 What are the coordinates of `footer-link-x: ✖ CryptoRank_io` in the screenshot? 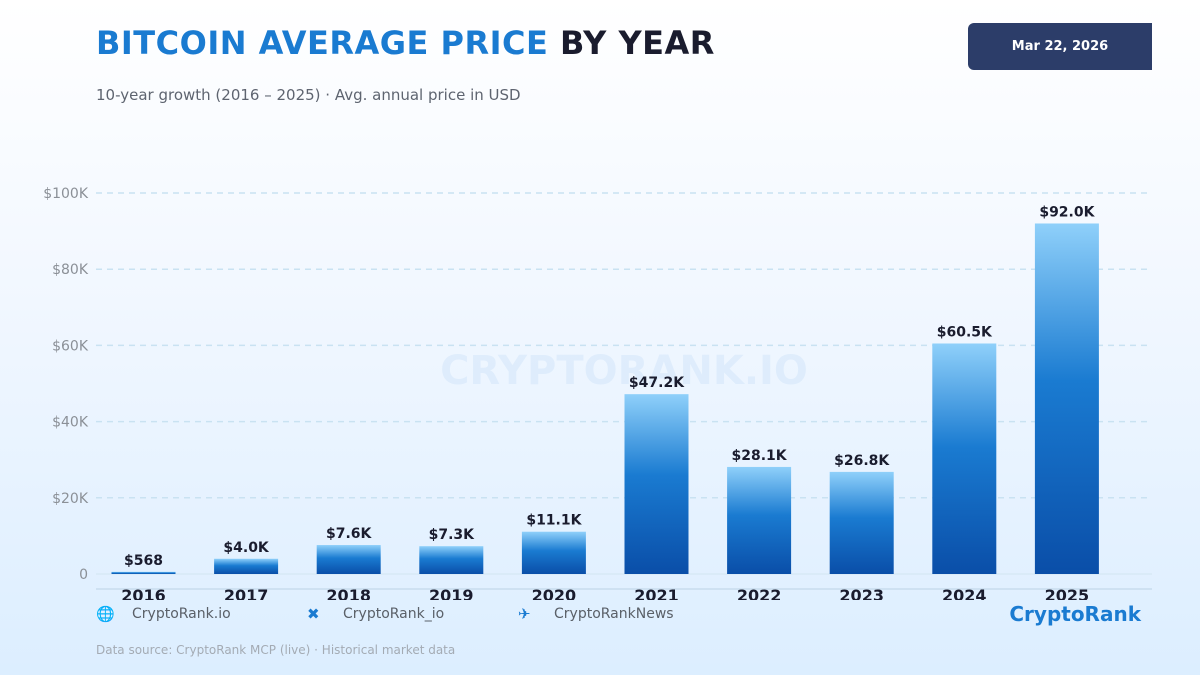 It's located at (375, 614).